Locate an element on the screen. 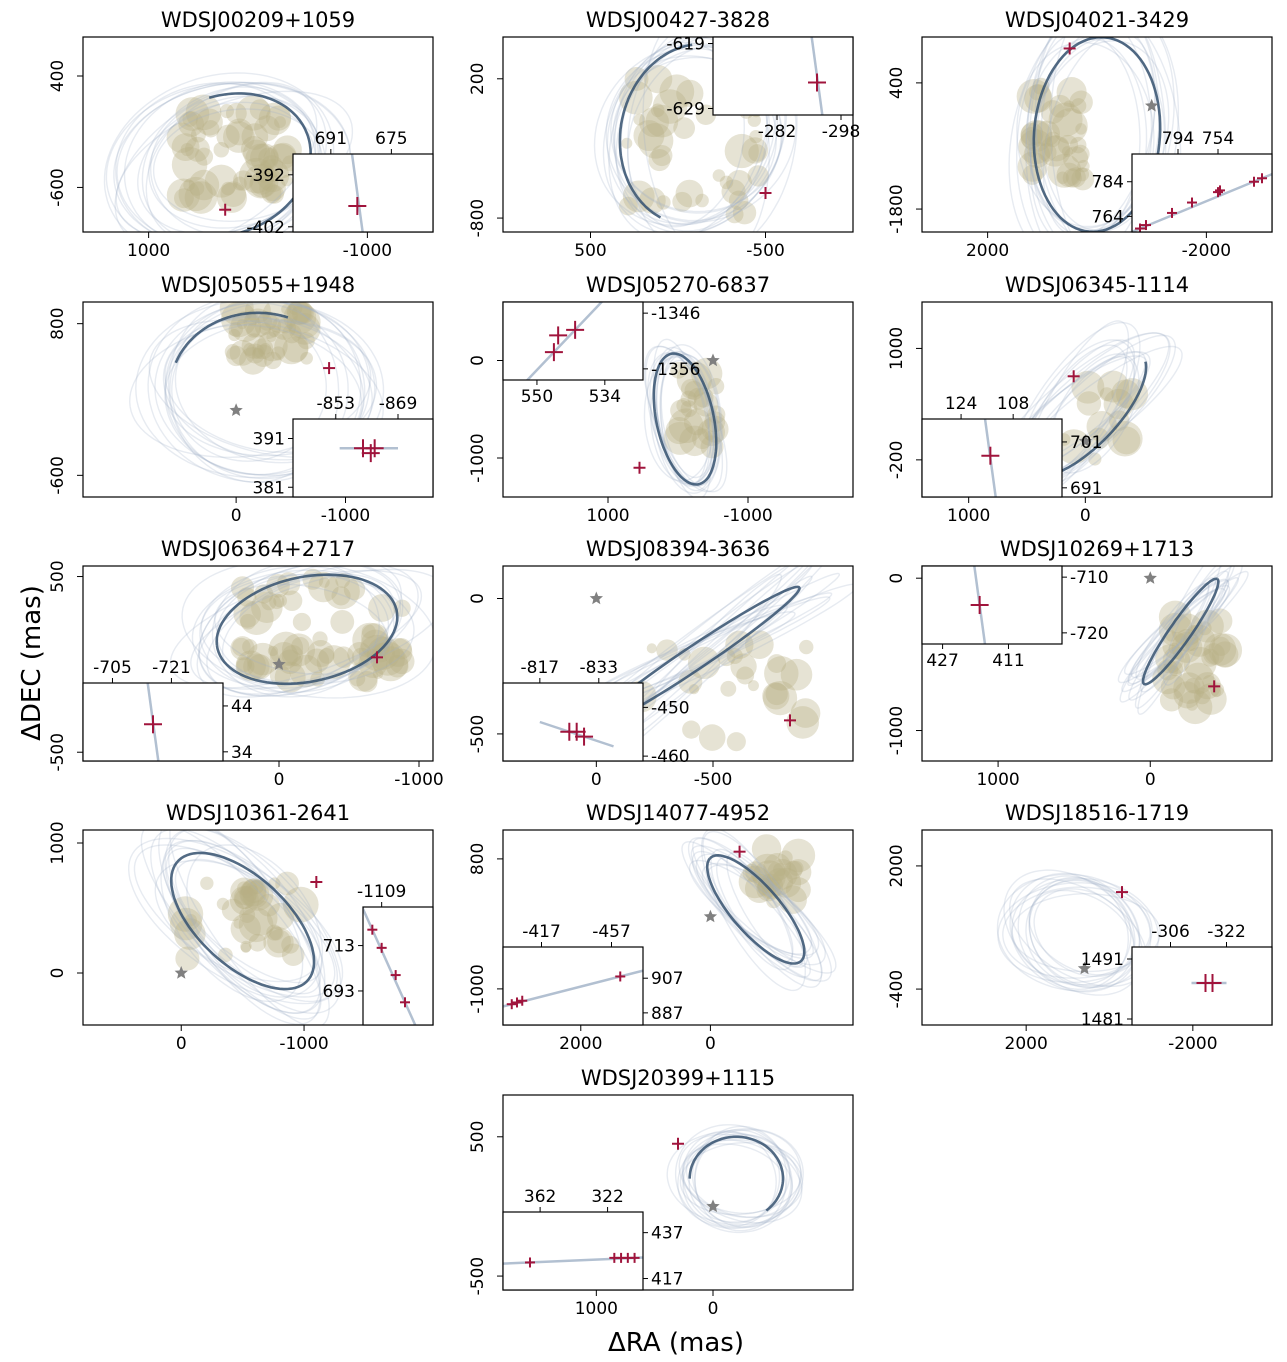 This screenshot has width=1287, height=1362. inset-x-tick-label: -705 is located at coordinates (112, 668).